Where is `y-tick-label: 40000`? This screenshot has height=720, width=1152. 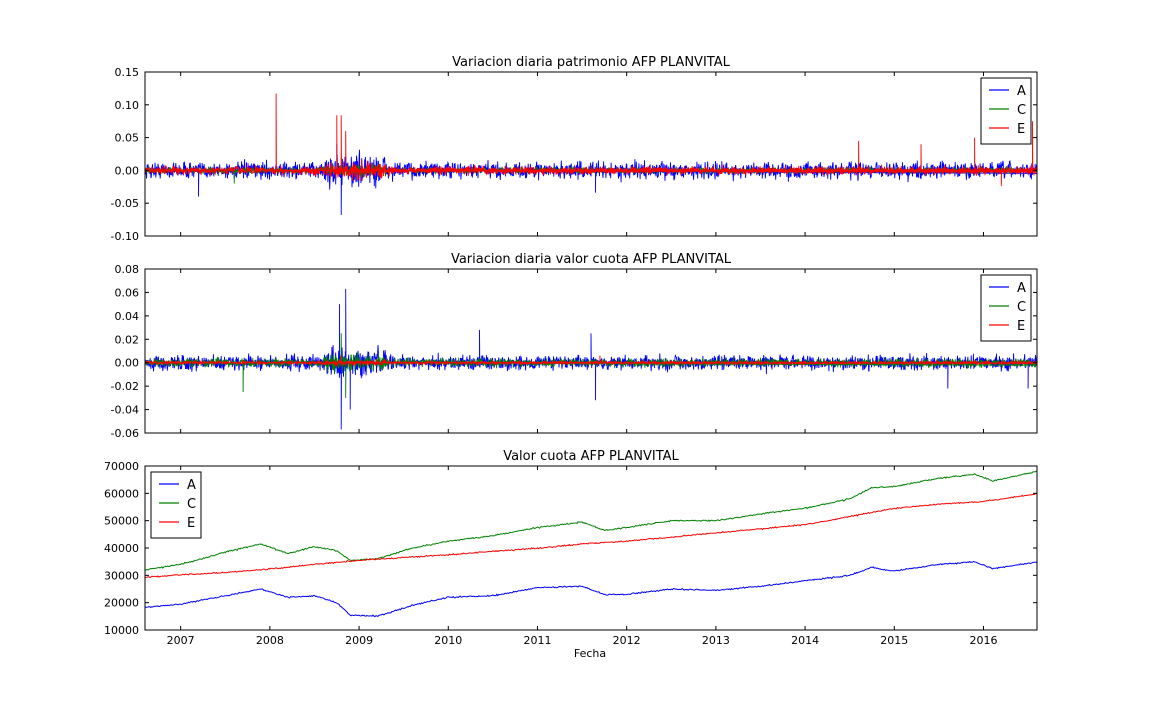
y-tick-label: 40000 is located at coordinates (121, 548).